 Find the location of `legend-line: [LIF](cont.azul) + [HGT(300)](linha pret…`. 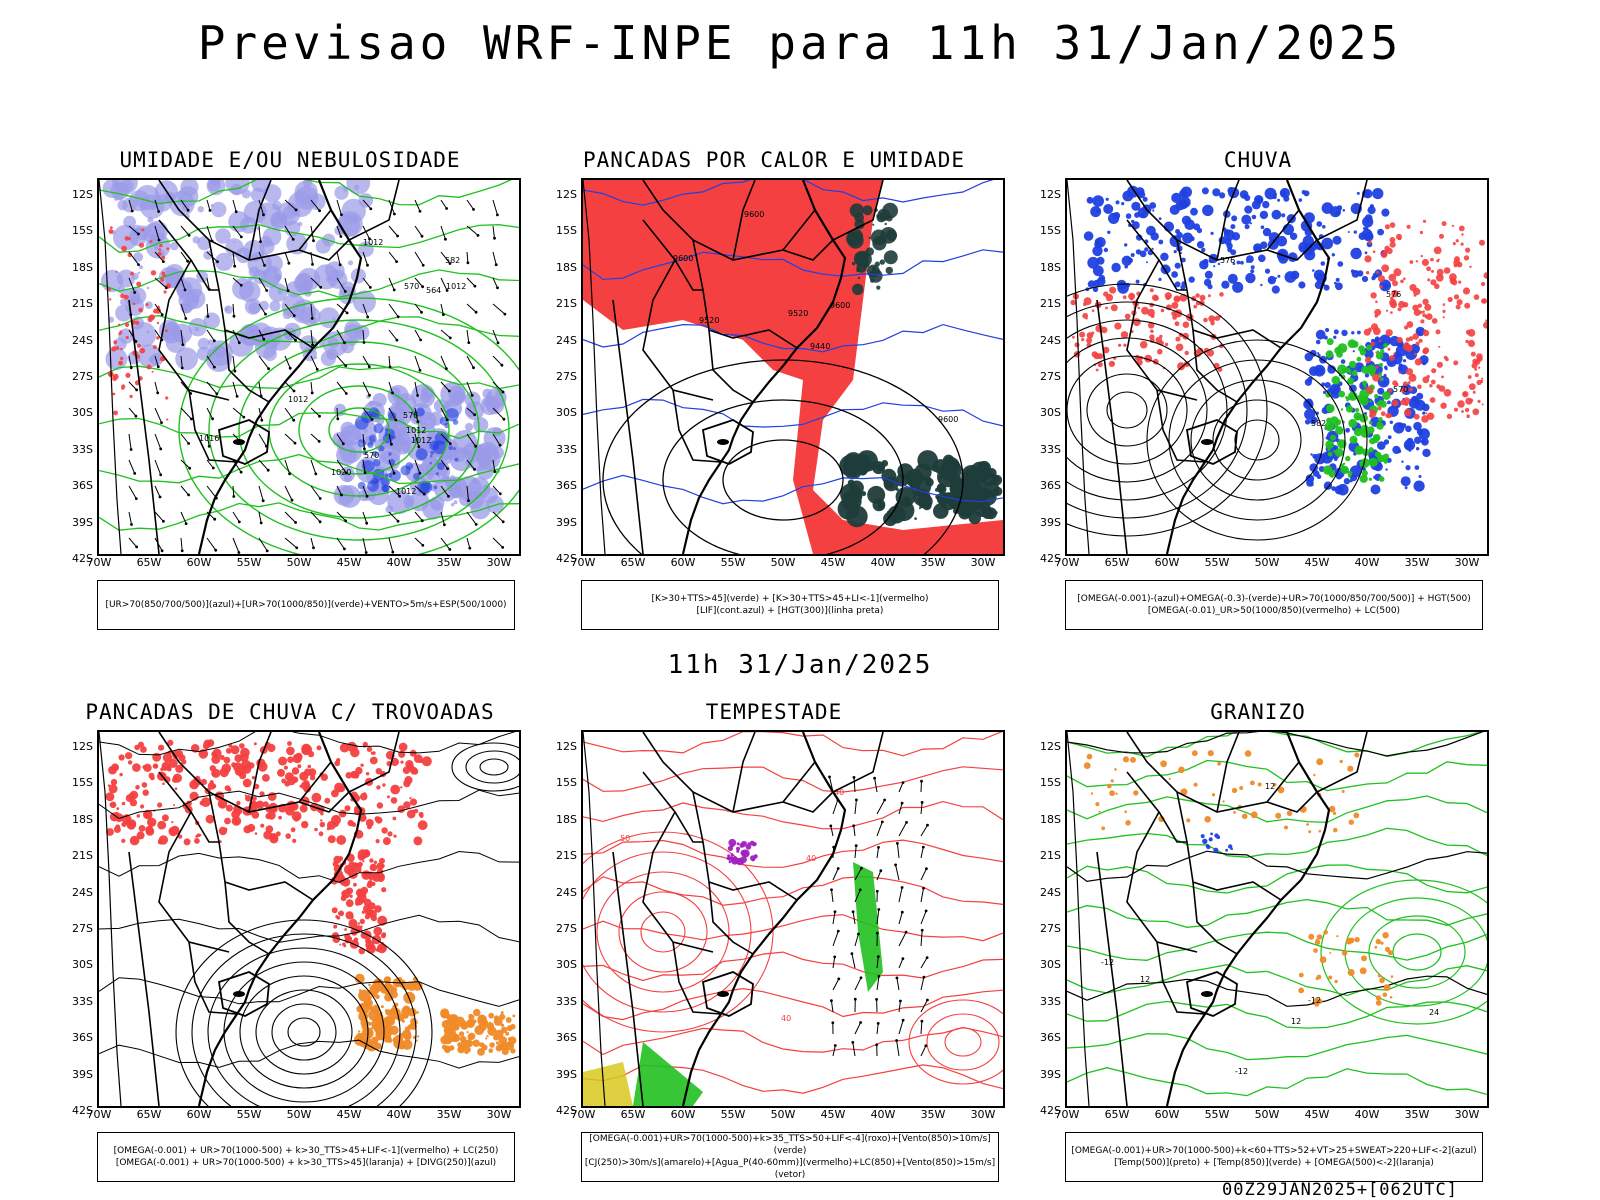

legend-line: [LIF](cont.azul) + [HGT(300)](linha pret… is located at coordinates (790, 611).